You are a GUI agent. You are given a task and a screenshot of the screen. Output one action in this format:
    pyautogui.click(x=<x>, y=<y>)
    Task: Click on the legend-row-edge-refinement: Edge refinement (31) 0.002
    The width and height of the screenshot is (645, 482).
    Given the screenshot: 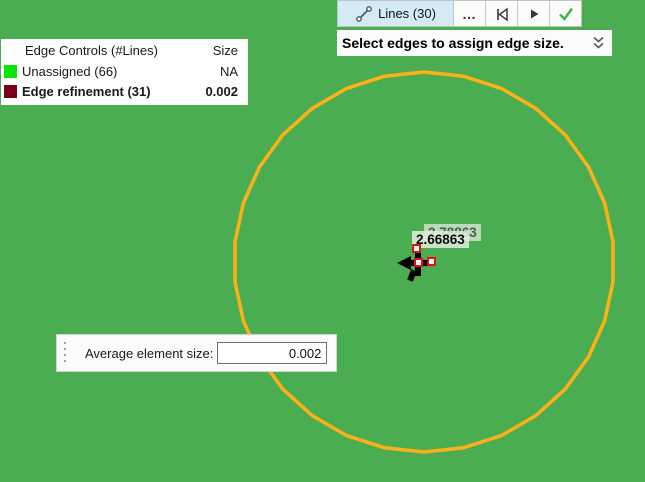 What is the action you would take?
    pyautogui.click(x=124, y=91)
    